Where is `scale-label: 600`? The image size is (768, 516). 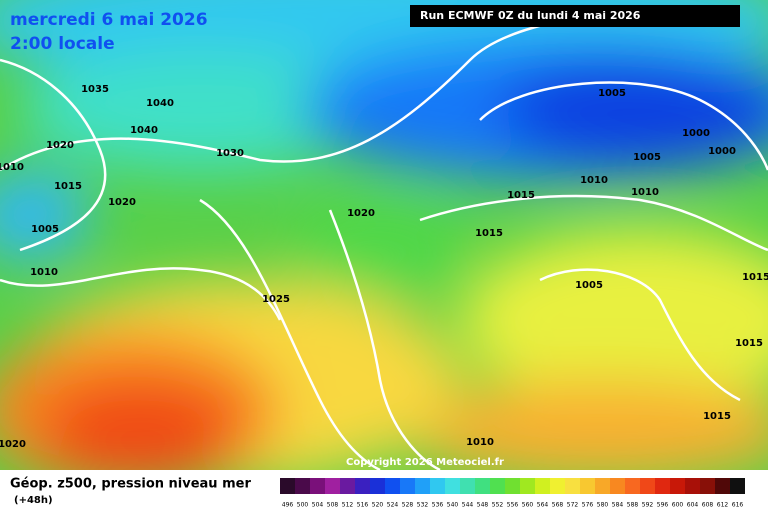 scale-label: 600 is located at coordinates (678, 505).